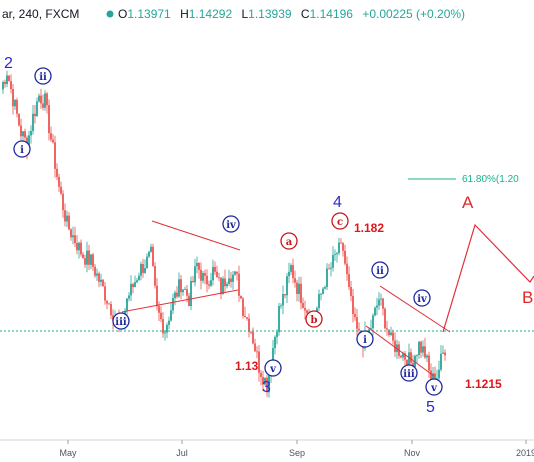  What do you see at coordinates (483, 384) in the screenshot?
I see `price-label-target: 1.1215` at bounding box center [483, 384].